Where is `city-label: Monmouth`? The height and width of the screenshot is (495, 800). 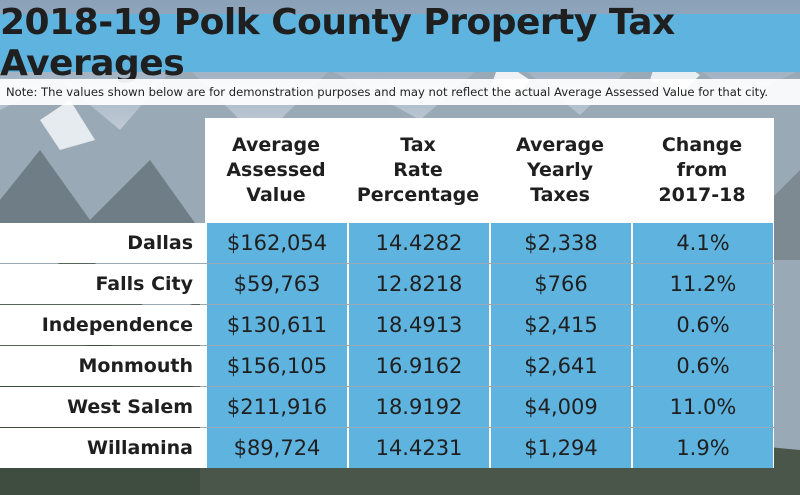
city-label: Monmouth is located at coordinates (135, 366).